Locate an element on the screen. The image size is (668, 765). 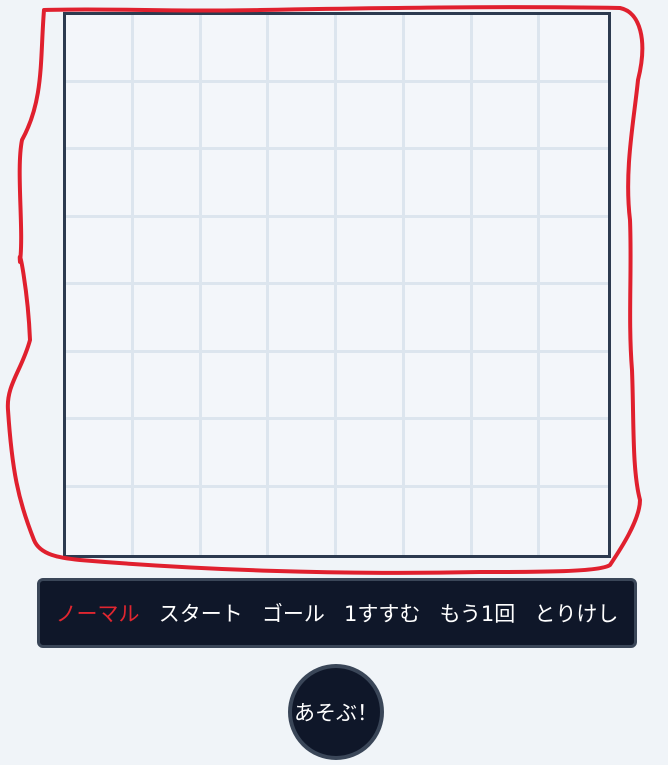
mode-repeat-once: もう1回 is located at coordinates (477, 614).